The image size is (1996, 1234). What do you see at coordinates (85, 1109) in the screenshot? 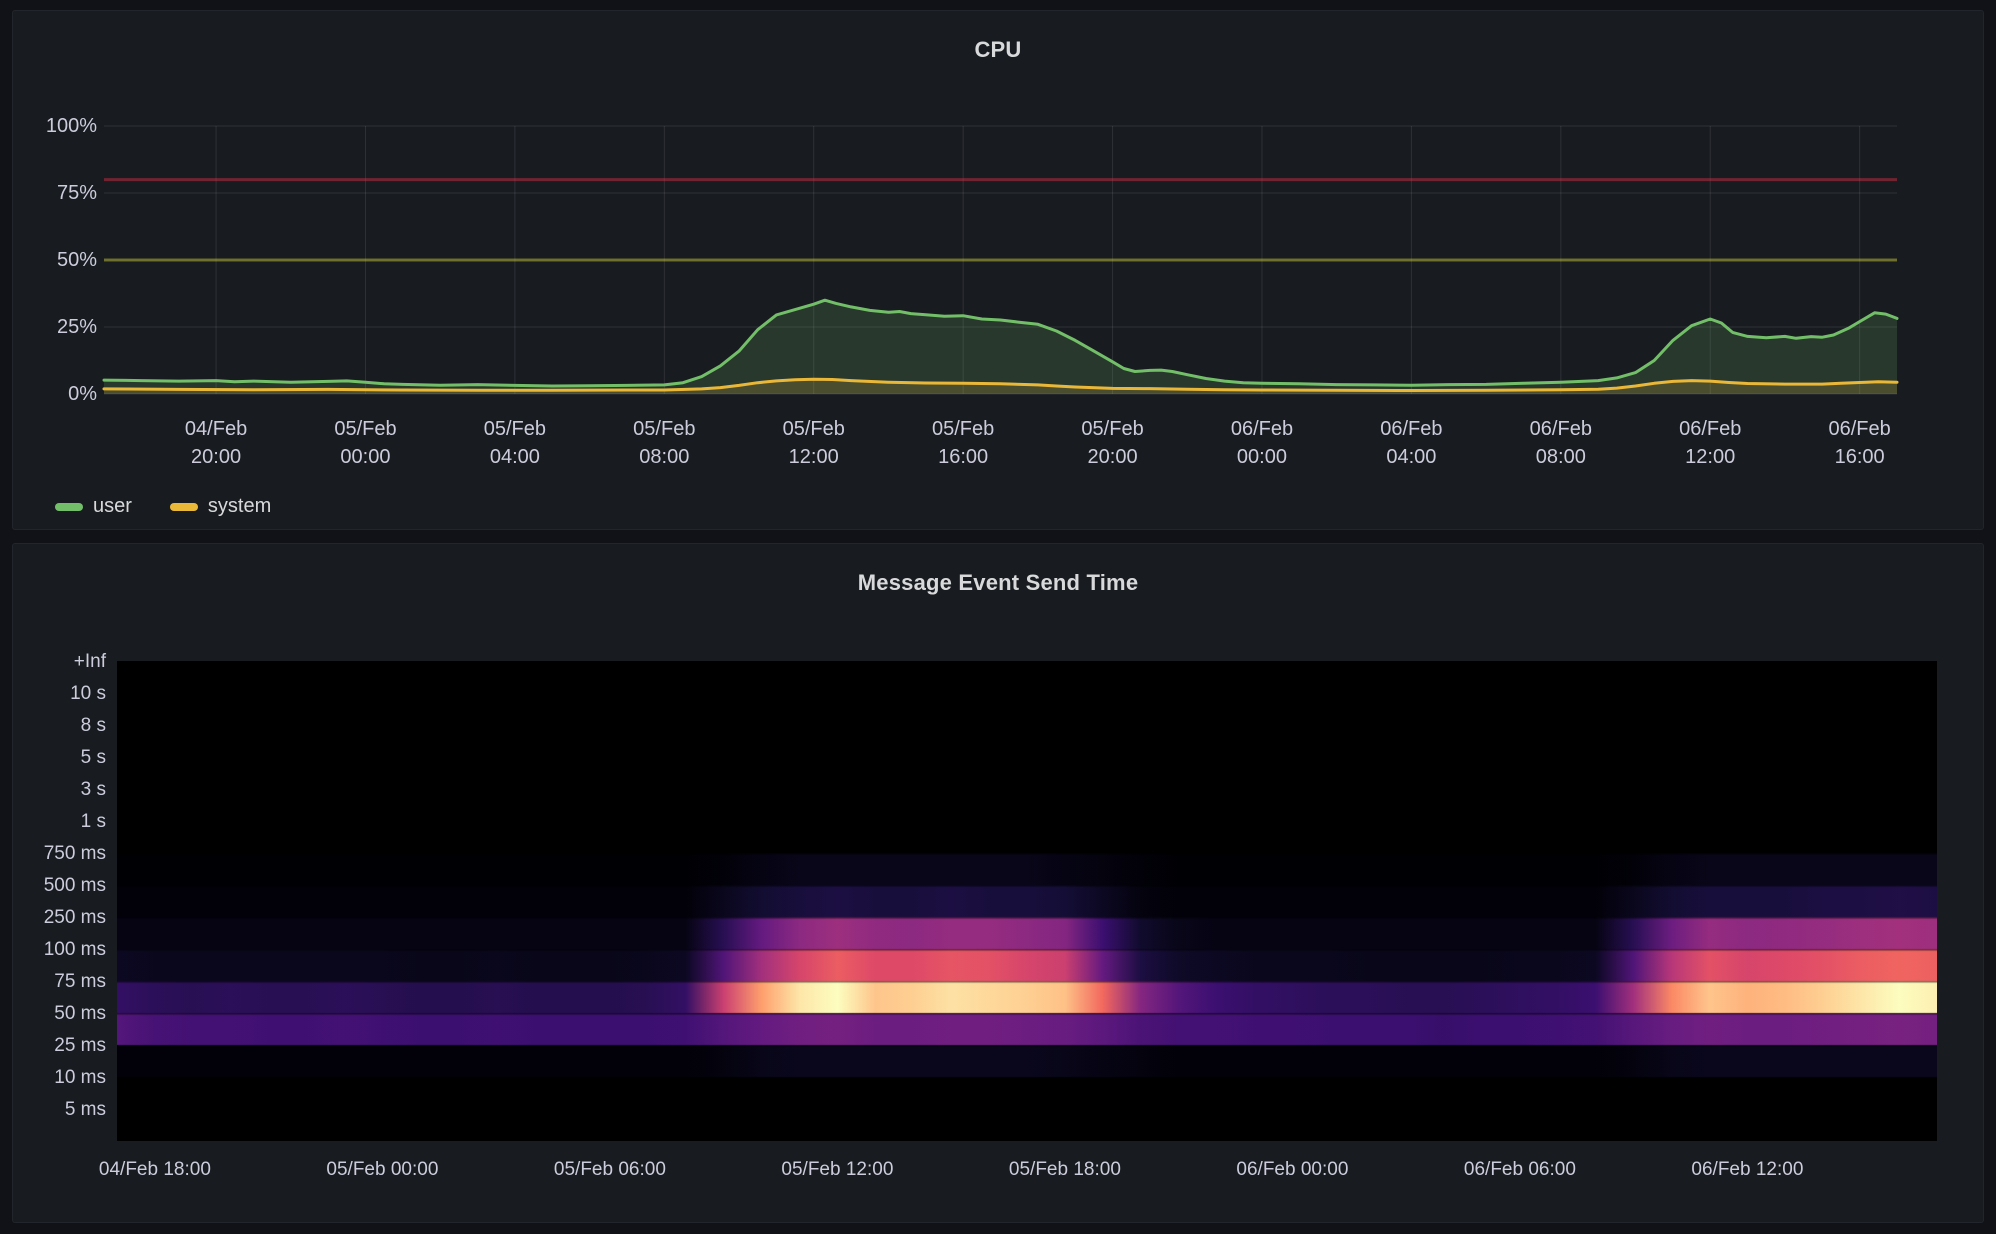
I see `heatmap-y-tick-label: 5 ms` at bounding box center [85, 1109].